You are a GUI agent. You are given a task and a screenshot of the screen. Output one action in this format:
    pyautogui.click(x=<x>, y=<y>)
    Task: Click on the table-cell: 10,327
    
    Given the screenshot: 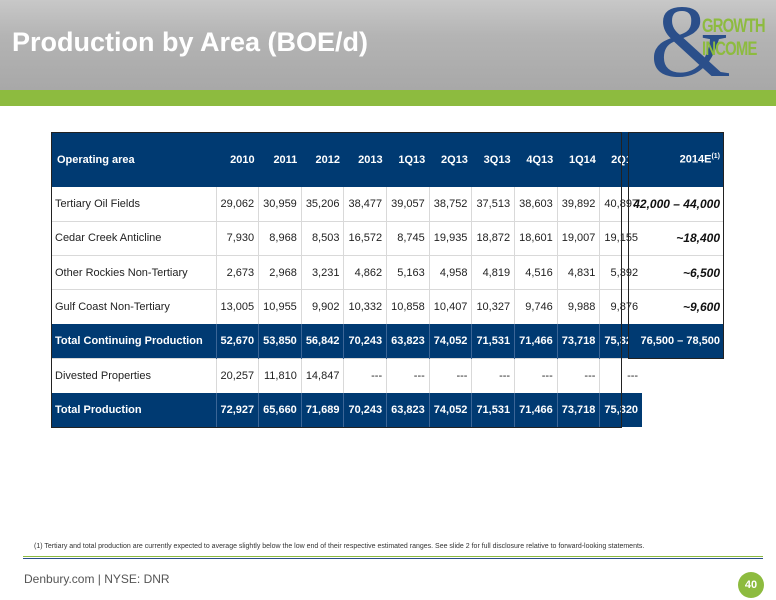 What is the action you would take?
    pyautogui.click(x=493, y=307)
    